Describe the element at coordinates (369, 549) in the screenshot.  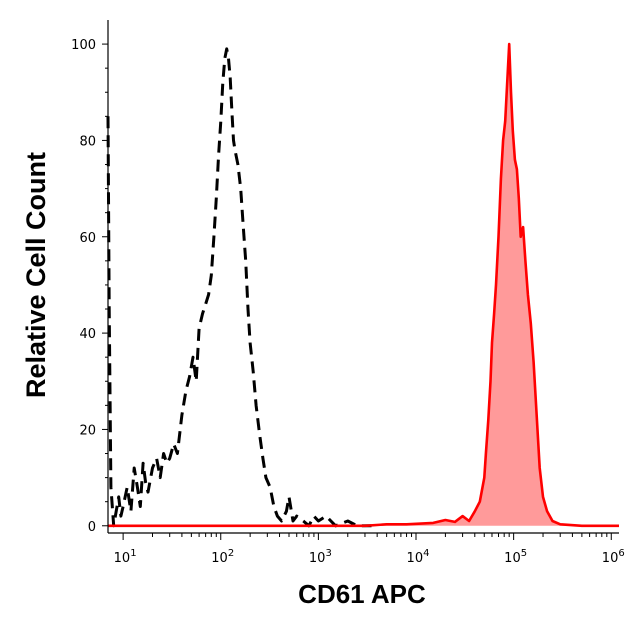
I see `x-axis-ticks: 10¹ 10² 10³ 10⁴ 10⁵ 10⁶` at that location.